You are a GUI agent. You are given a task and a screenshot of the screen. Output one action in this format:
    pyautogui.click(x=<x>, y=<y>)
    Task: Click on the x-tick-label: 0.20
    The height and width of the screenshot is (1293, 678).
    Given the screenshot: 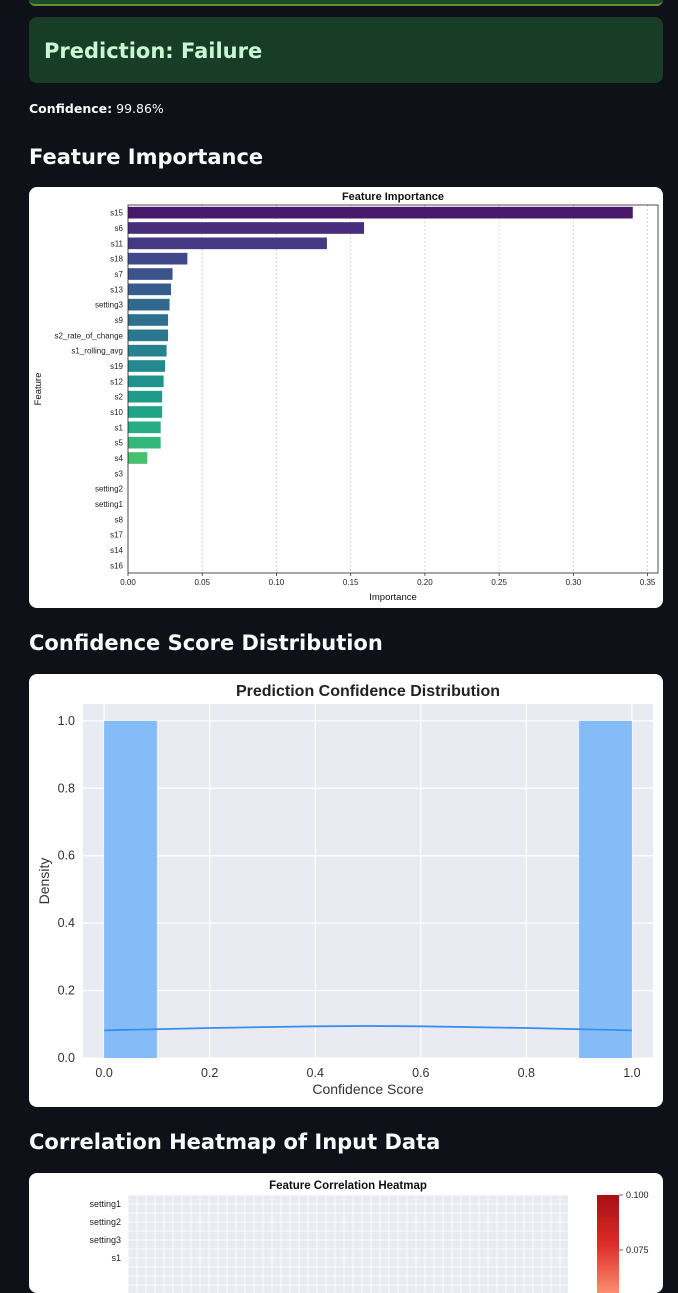 What is the action you would take?
    pyautogui.click(x=425, y=582)
    